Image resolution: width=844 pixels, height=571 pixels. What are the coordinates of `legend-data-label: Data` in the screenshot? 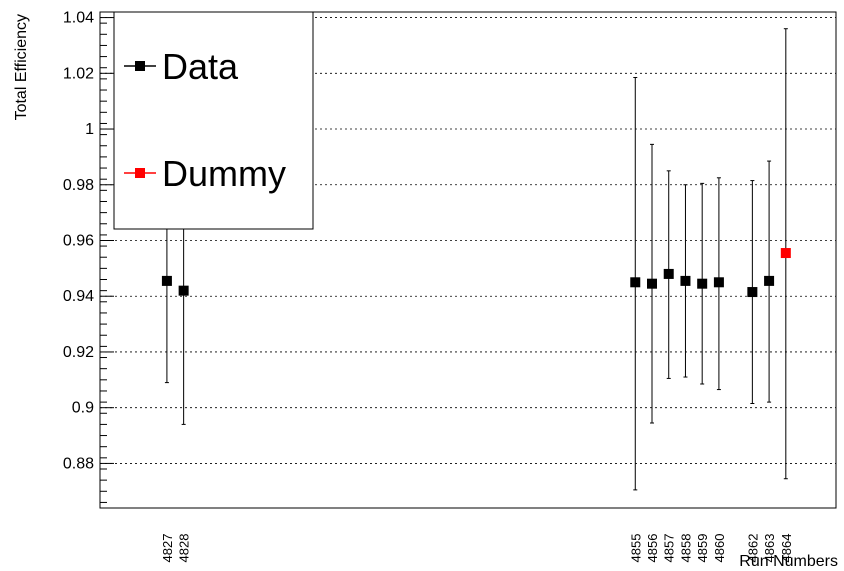 It's located at (200, 66).